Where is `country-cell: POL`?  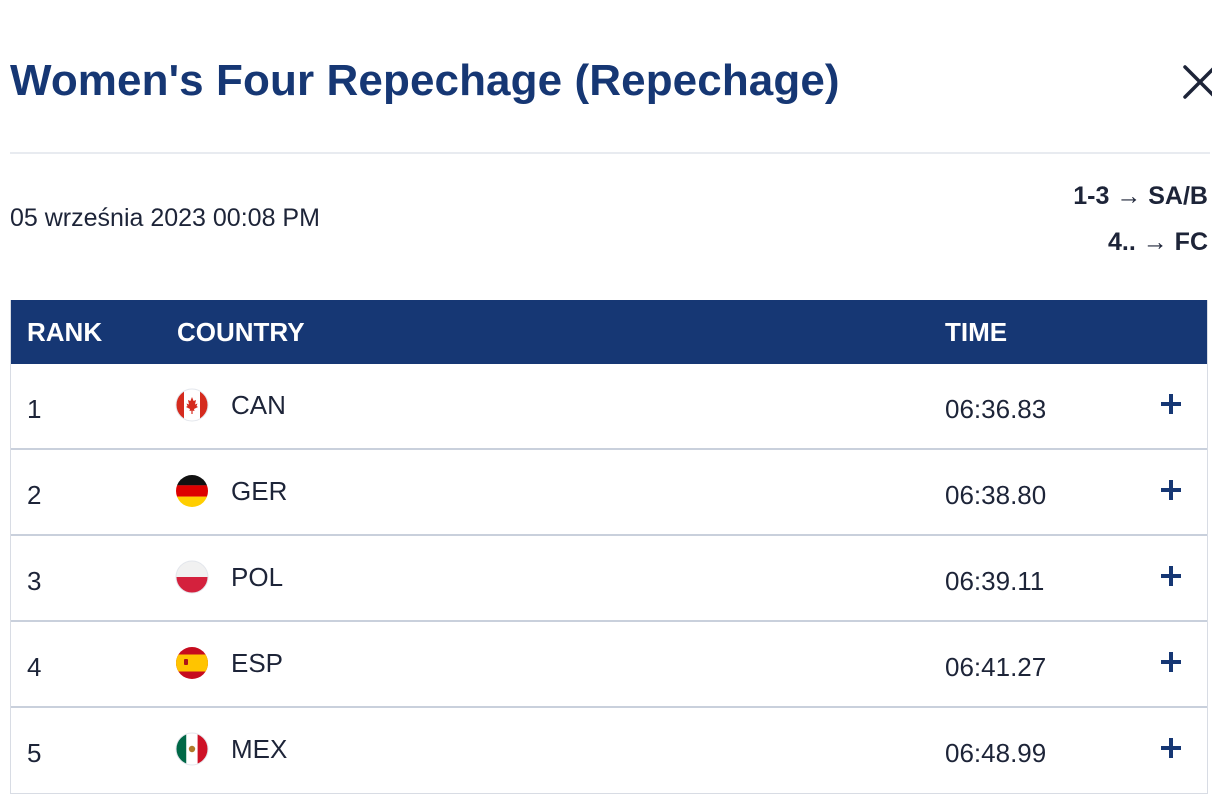 country-cell: POL is located at coordinates (257, 577).